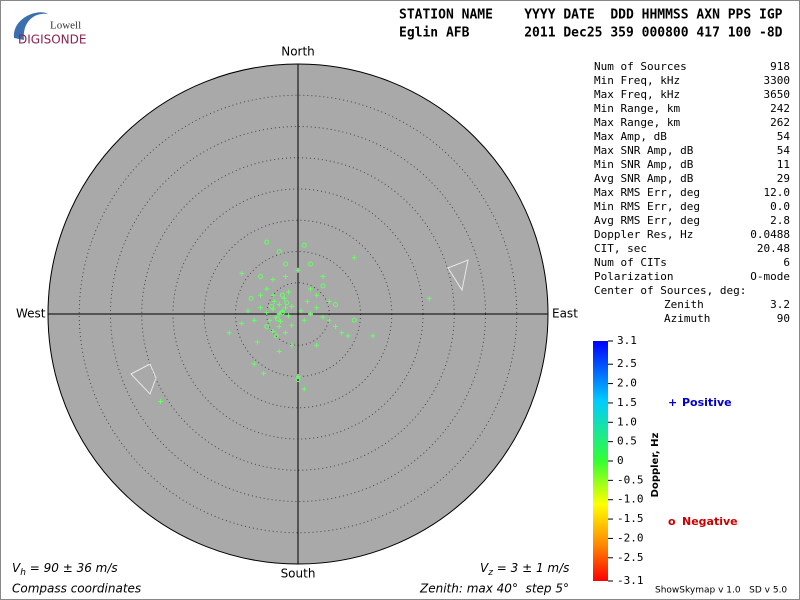 The height and width of the screenshot is (600, 800). I want to click on antenna-marker, so click(458, 275).